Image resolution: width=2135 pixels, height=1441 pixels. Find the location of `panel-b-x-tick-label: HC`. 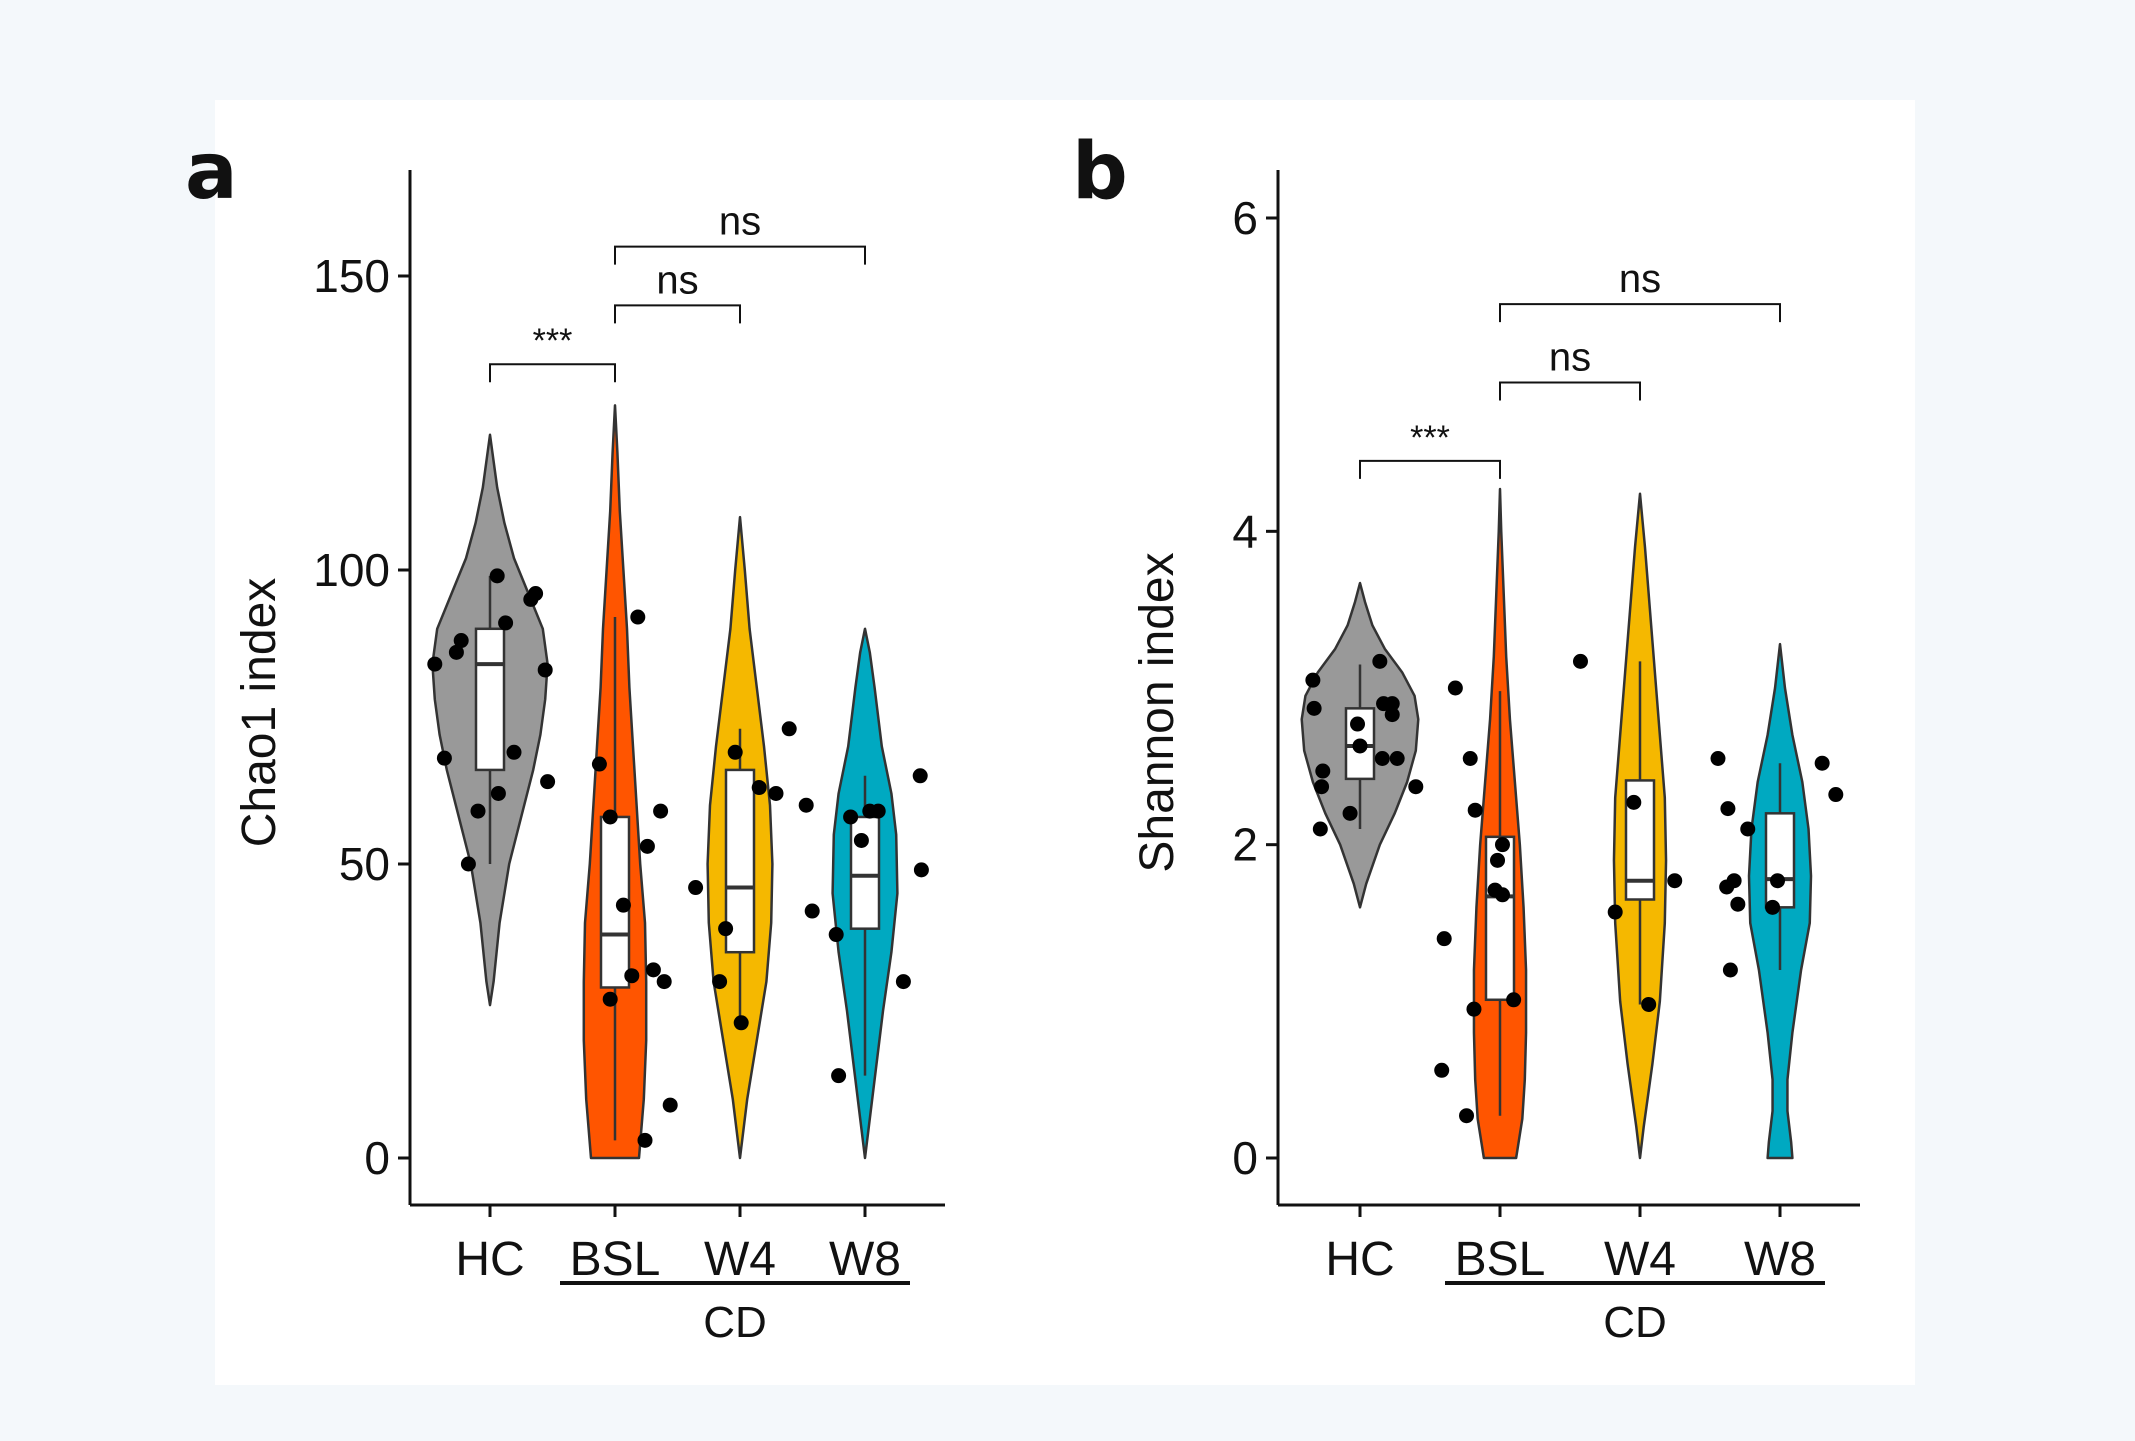

panel-b-x-tick-label: HC is located at coordinates (1359, 1259).